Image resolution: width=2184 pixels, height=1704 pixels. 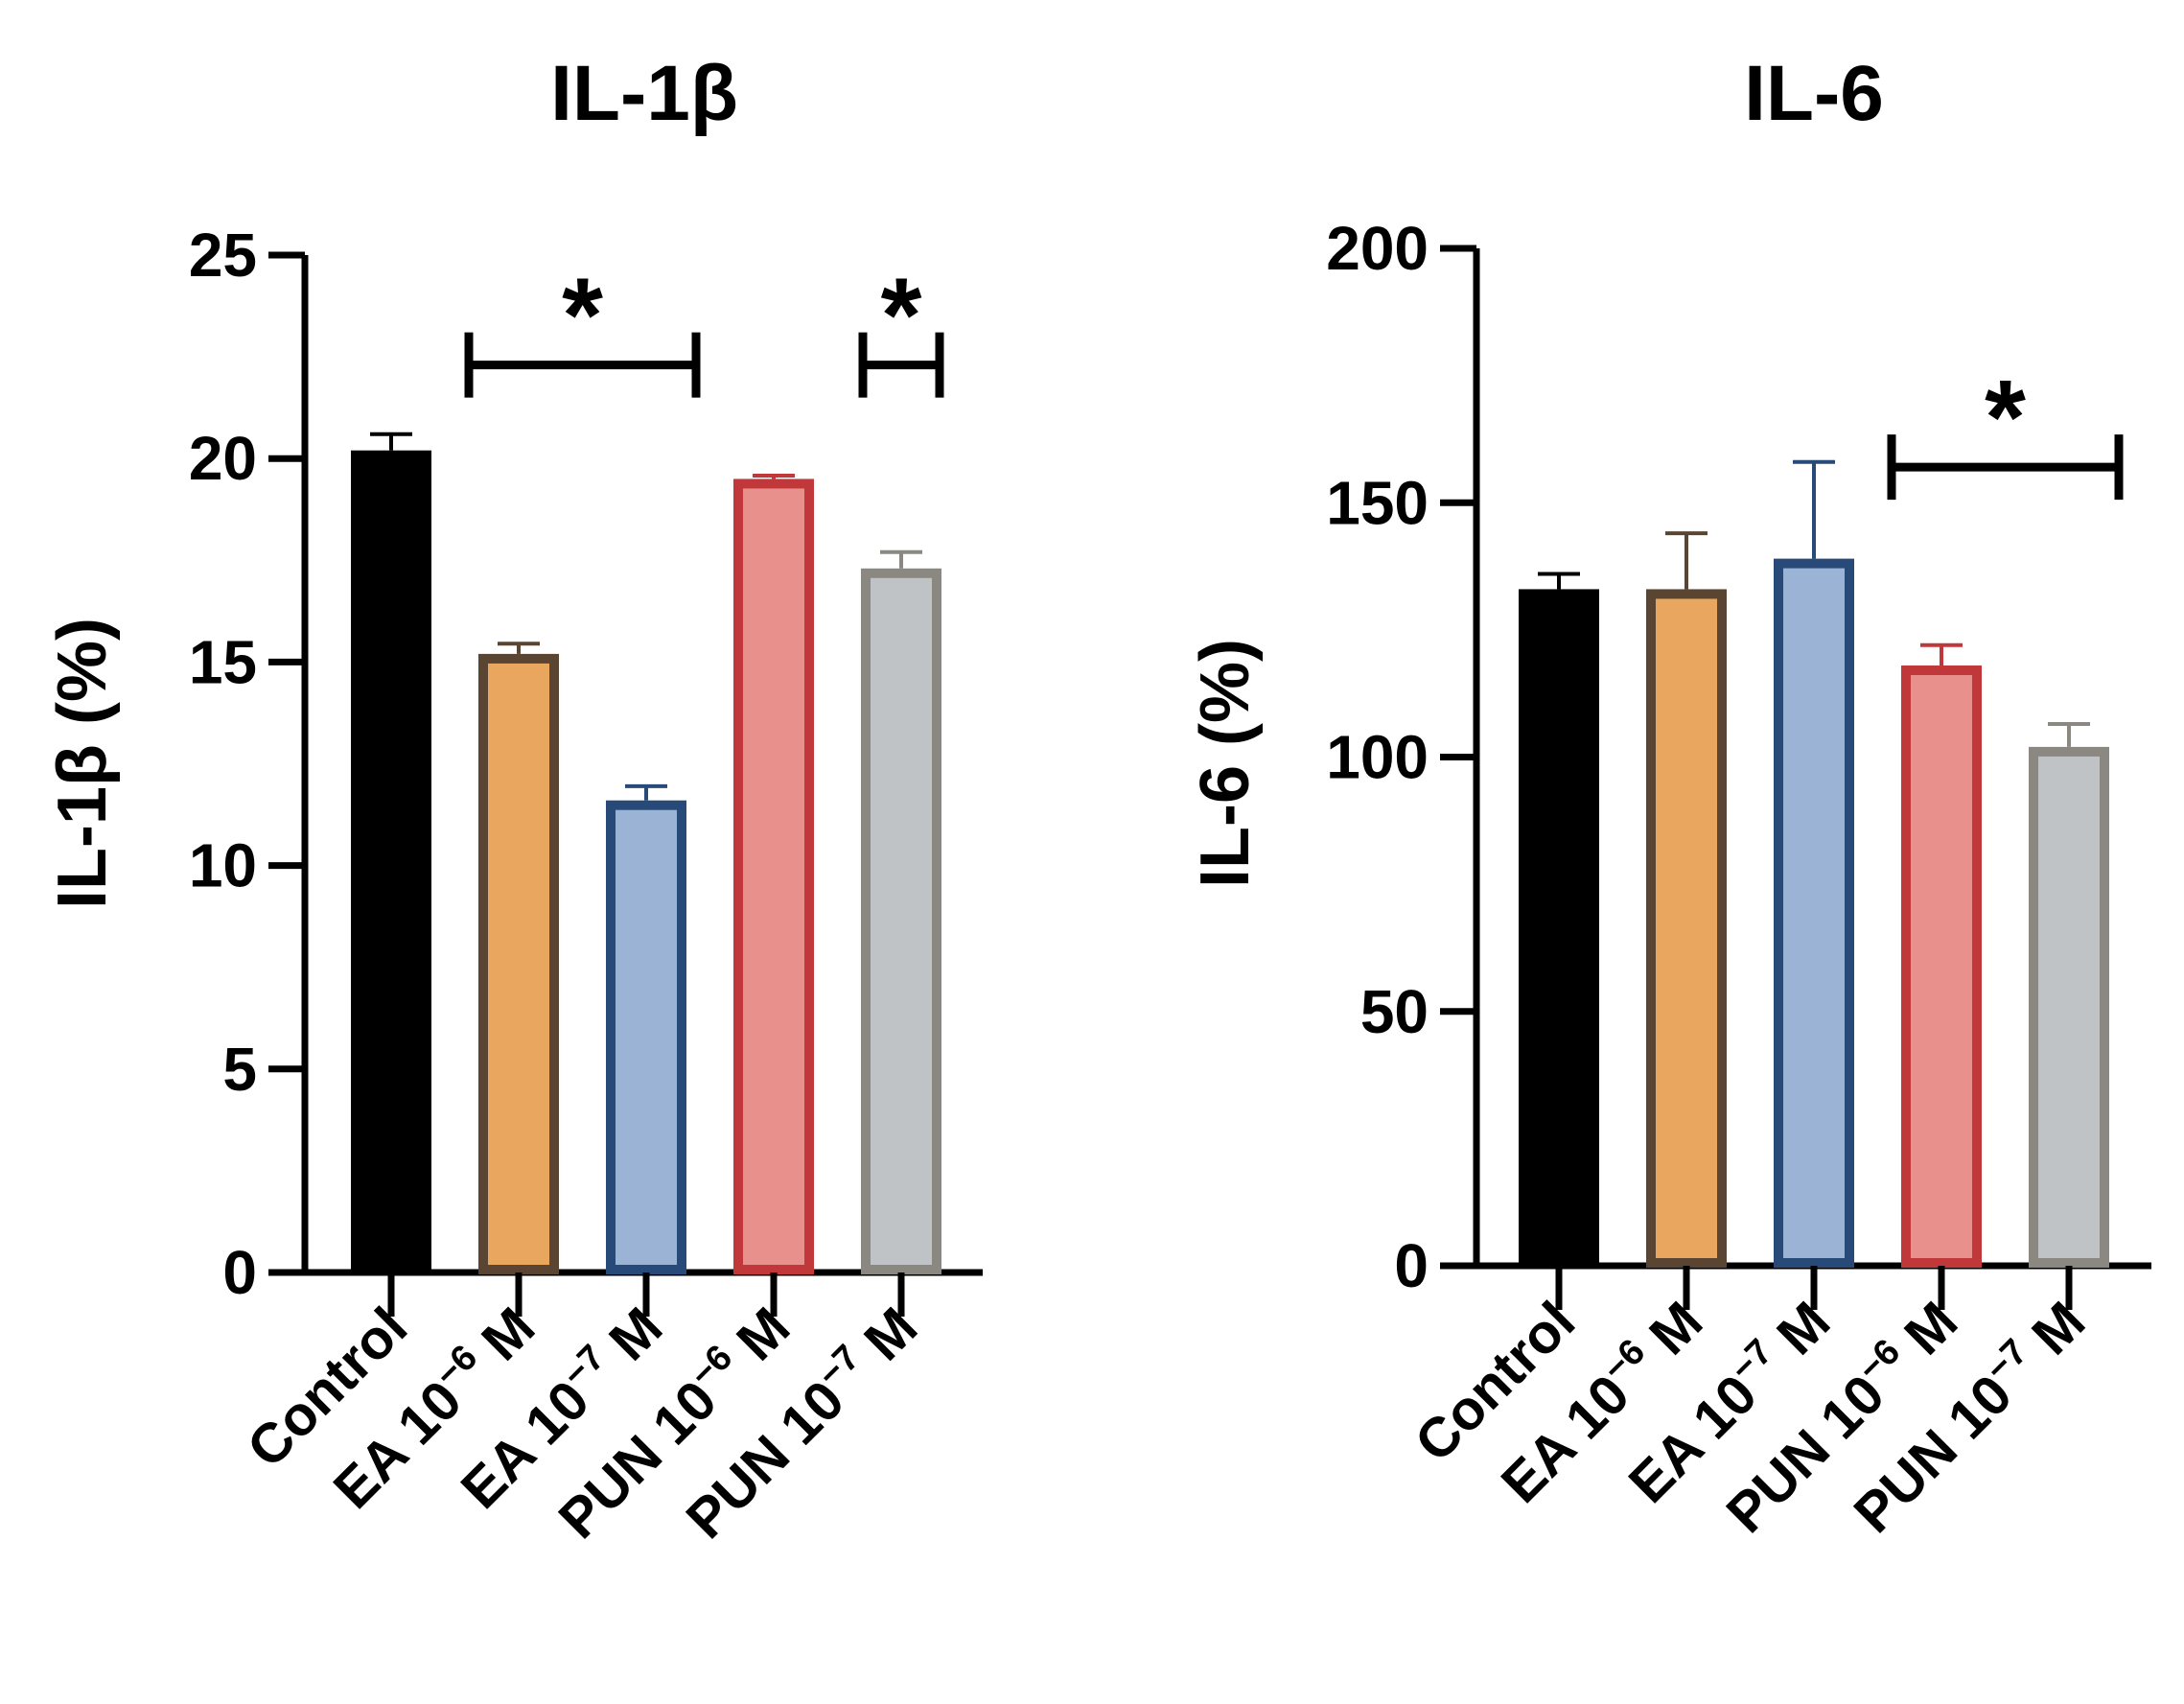 I want to click on y-axis-label: IL-6 (%), so click(x=1225, y=763).